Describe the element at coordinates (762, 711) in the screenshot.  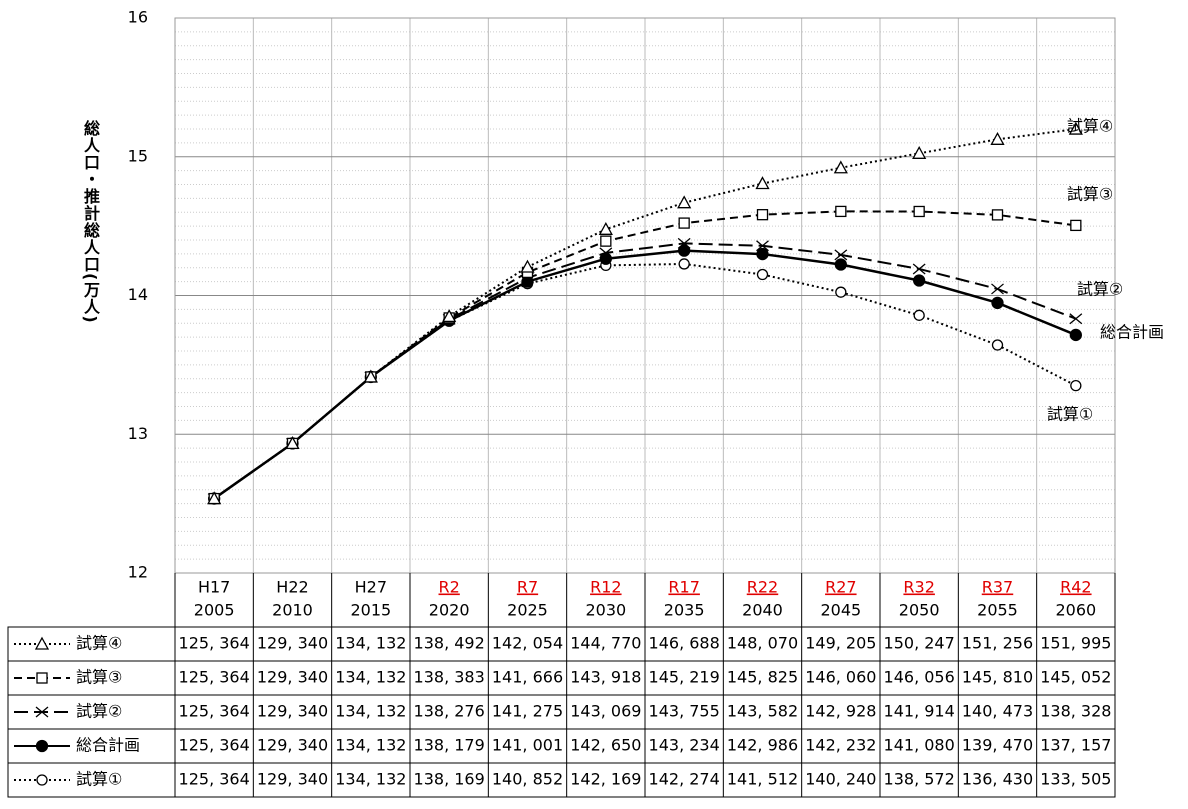
I see `table-value: 143, 582` at that location.